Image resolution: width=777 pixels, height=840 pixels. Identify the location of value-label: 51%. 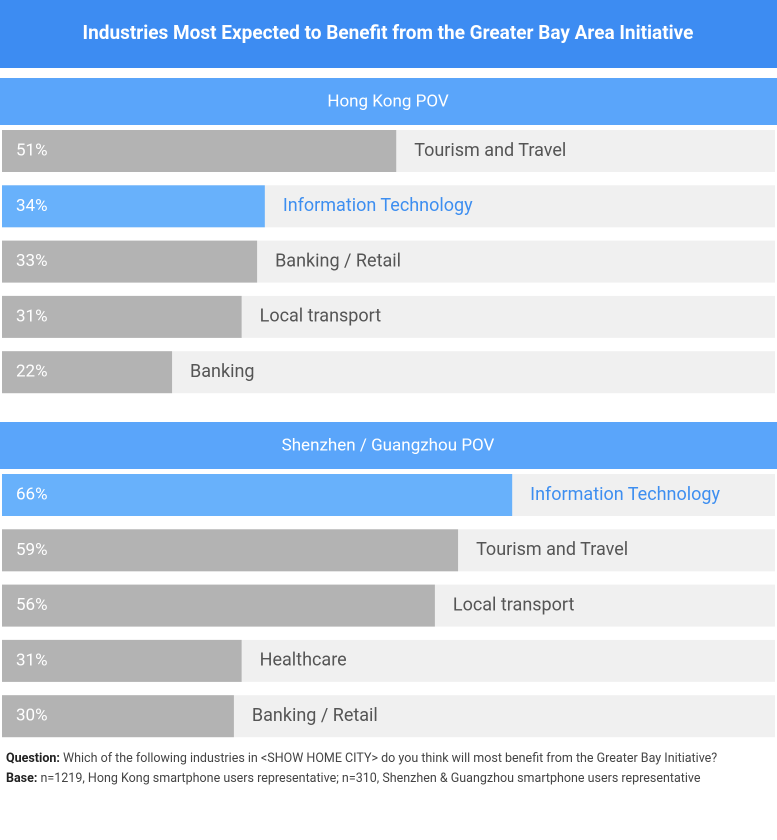
(32, 150).